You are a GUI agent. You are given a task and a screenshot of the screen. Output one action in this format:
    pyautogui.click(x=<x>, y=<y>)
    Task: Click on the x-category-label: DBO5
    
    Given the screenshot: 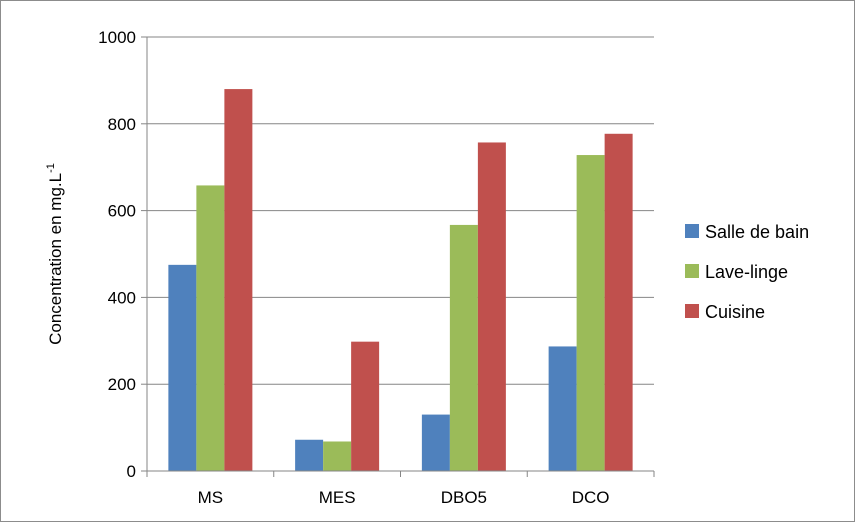 What is the action you would take?
    pyautogui.click(x=464, y=497)
    